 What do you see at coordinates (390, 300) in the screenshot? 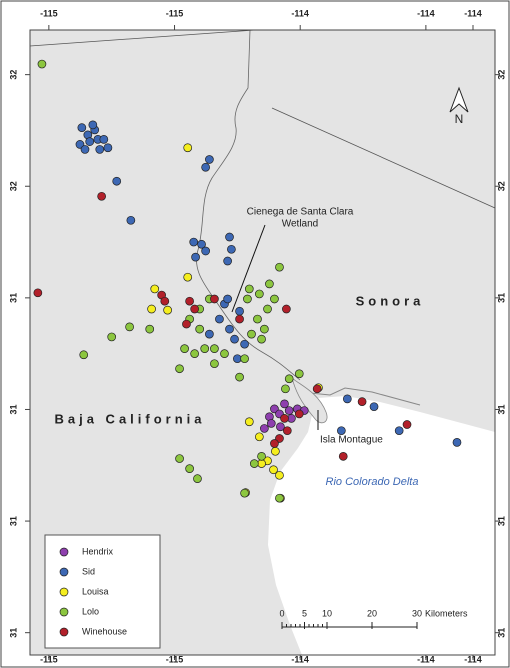
I see `map-label: Sonora` at bounding box center [390, 300].